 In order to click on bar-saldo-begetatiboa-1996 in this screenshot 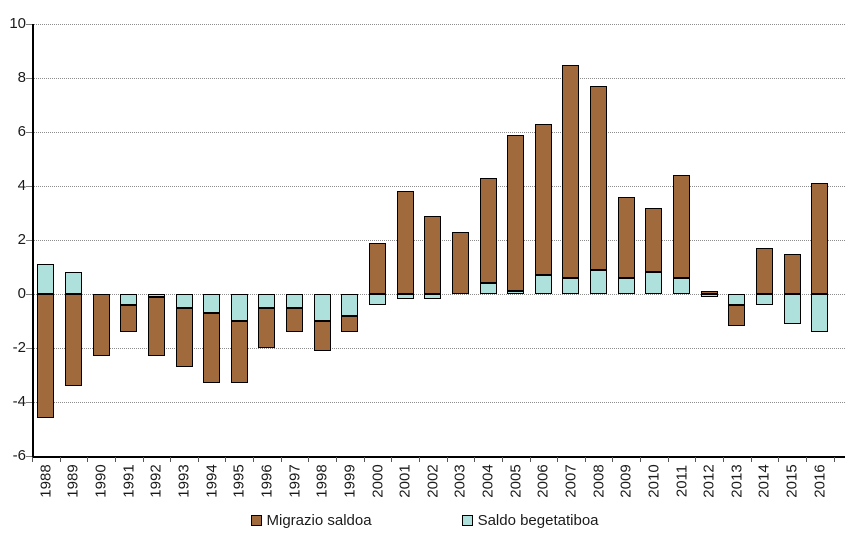, I will do `click(267, 301)`.